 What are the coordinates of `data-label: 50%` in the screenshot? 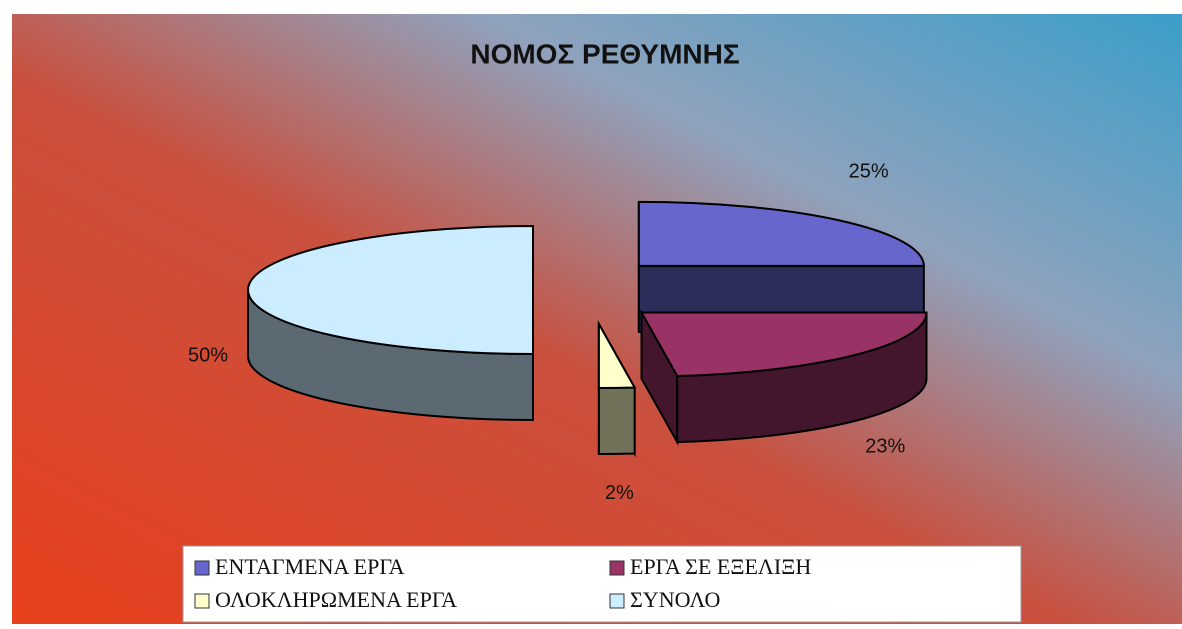 It's located at (208, 355).